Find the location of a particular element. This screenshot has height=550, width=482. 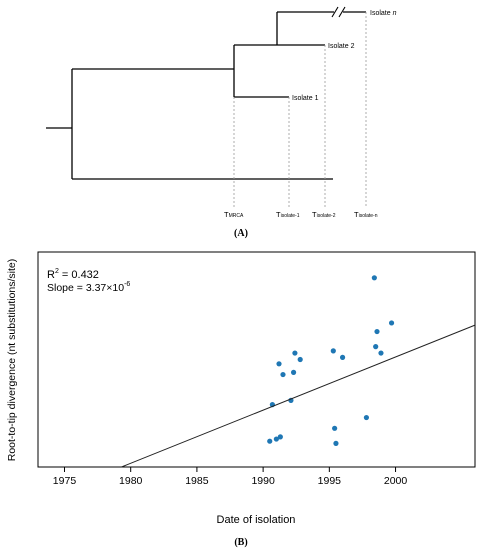

x-axis: 1975 1980 1985 1990 1995 2000 is located at coordinates (230, 477).